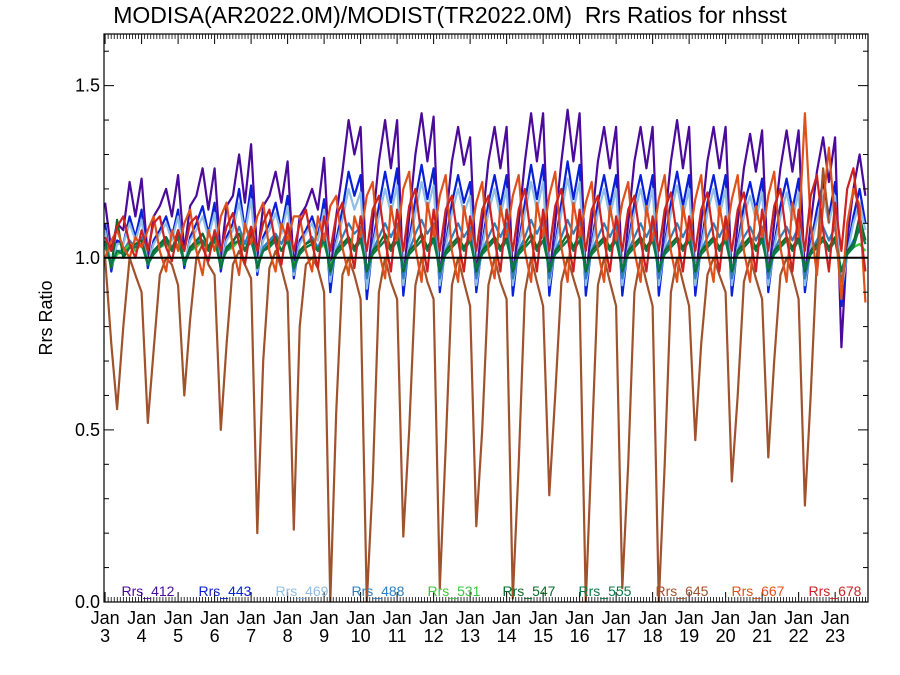 The height and width of the screenshot is (675, 900). I want to click on legend-entry-rrs-488: Rrs_488, so click(378, 591).